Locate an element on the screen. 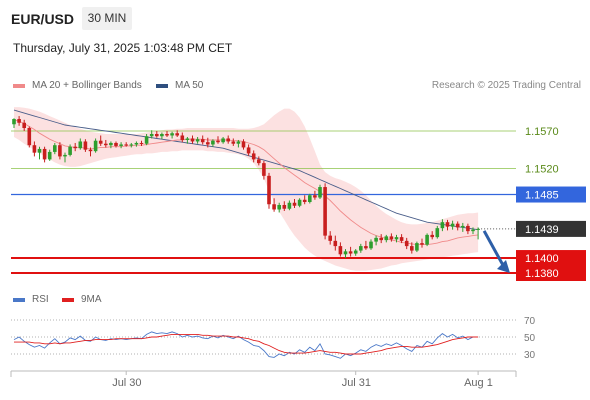 This screenshot has width=590, height=400. credit-label: Research © 2025 Trading Central is located at coordinates (506, 85).